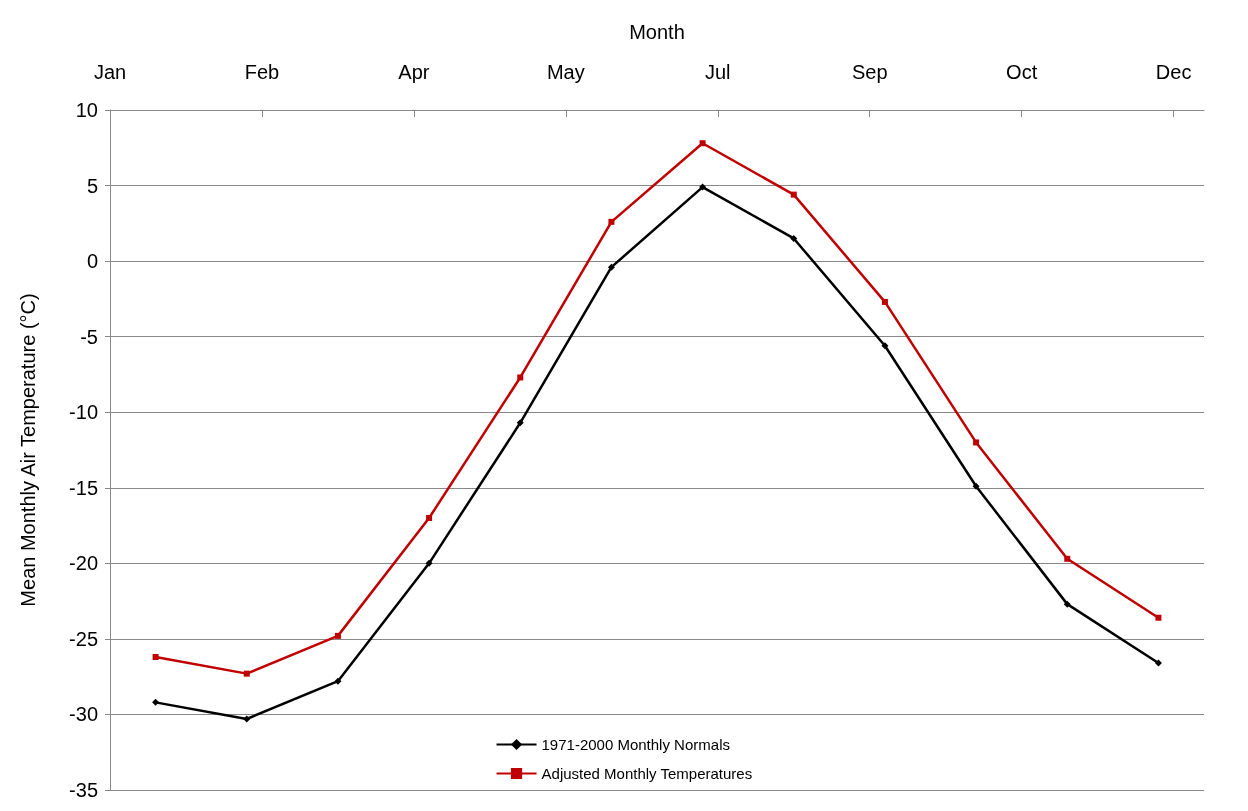  Describe the element at coordinates (83, 638) in the screenshot. I see `y-tick-label: -25` at that location.